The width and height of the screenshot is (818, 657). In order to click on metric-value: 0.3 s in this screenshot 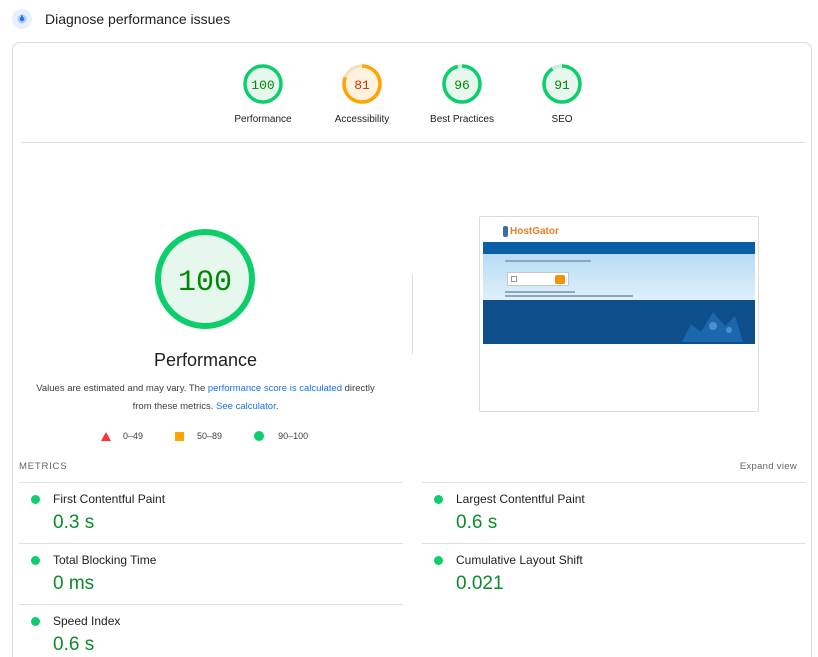, I will do `click(74, 522)`.